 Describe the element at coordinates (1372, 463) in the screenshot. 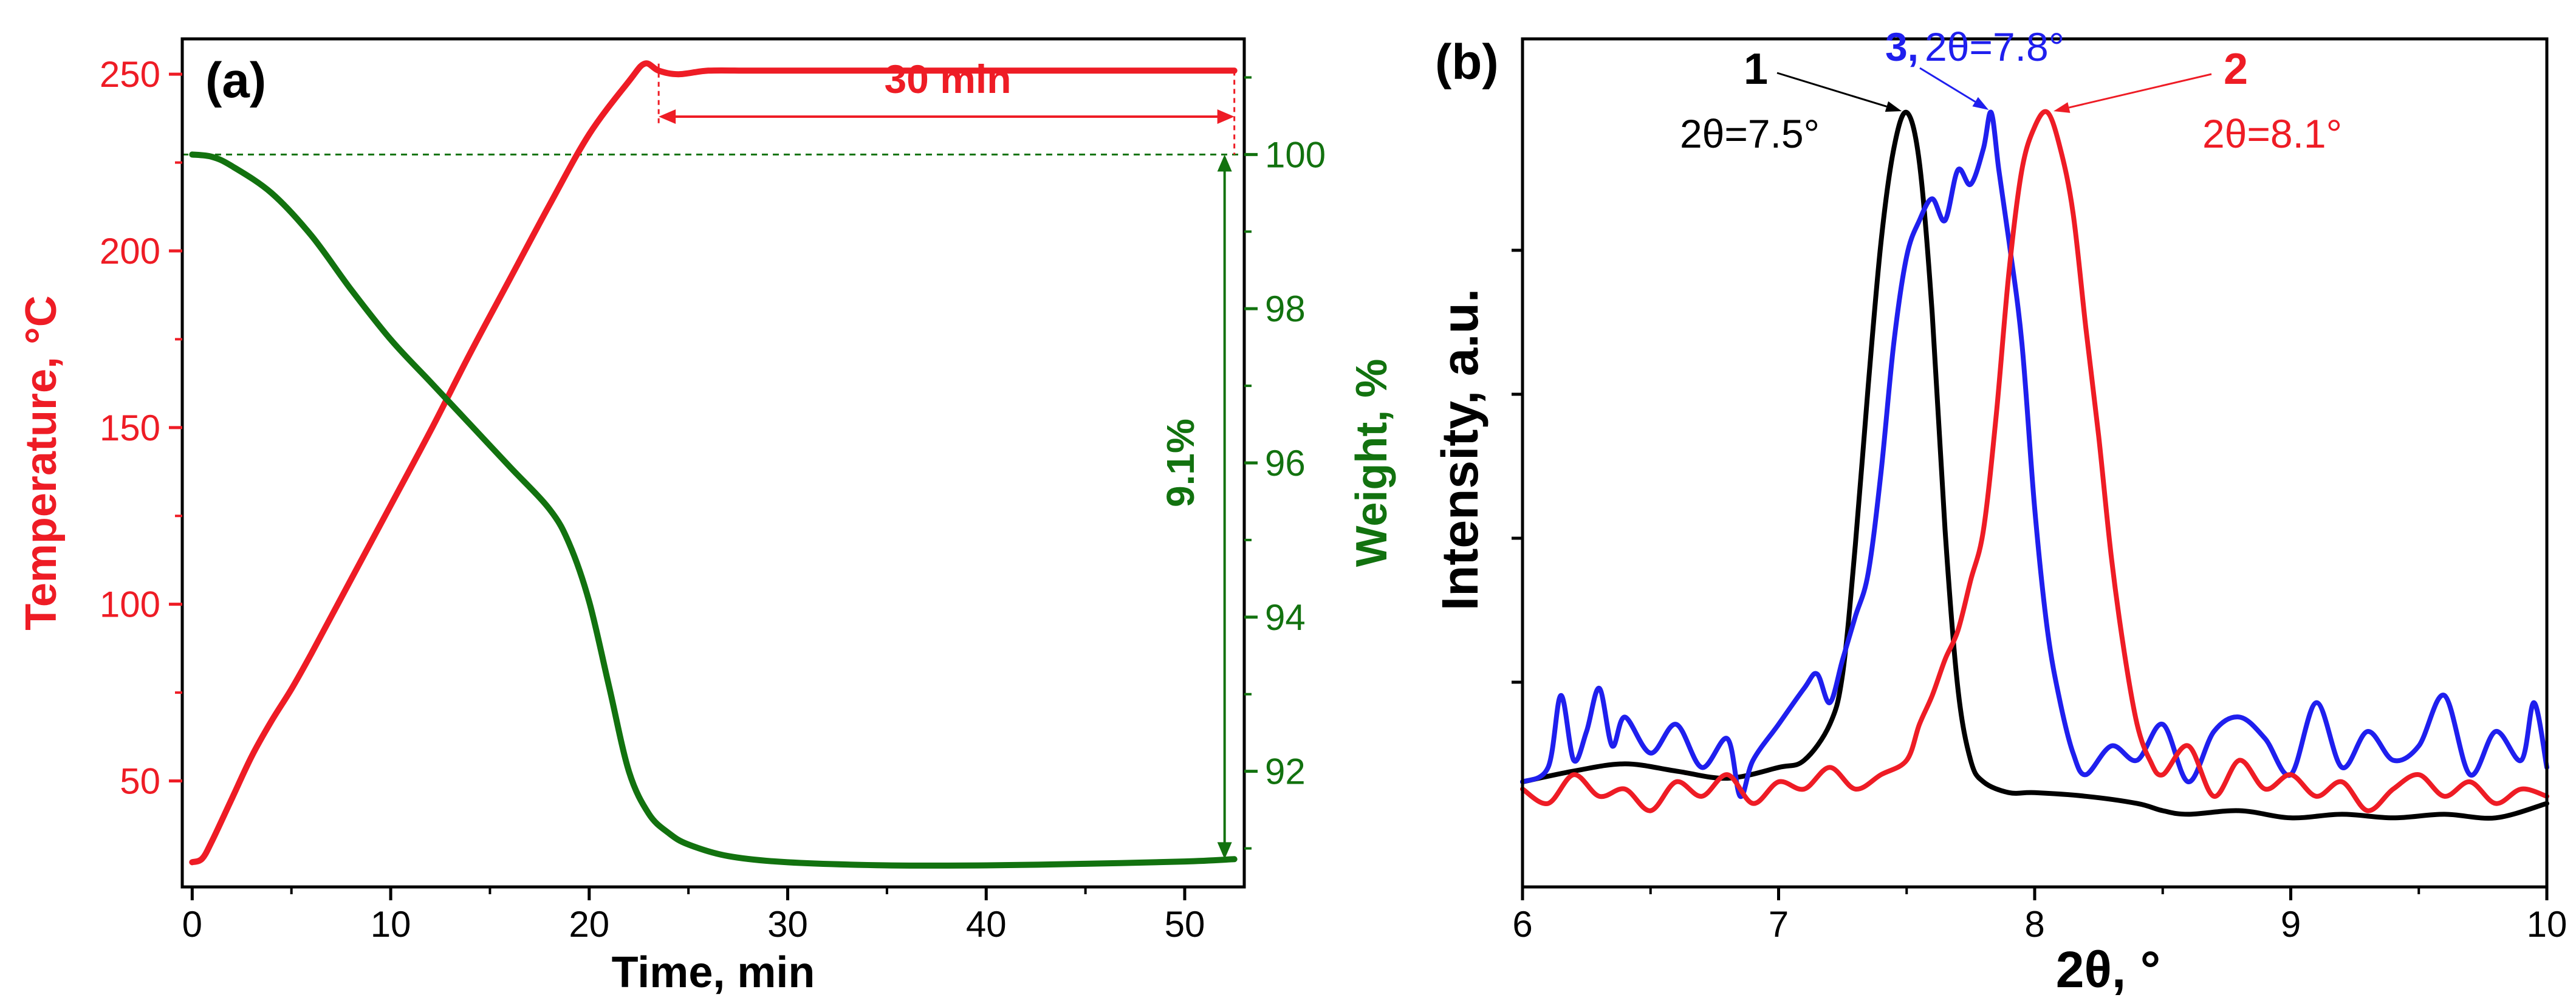

I see `panel-a-right-axis-label: Weight, %` at that location.